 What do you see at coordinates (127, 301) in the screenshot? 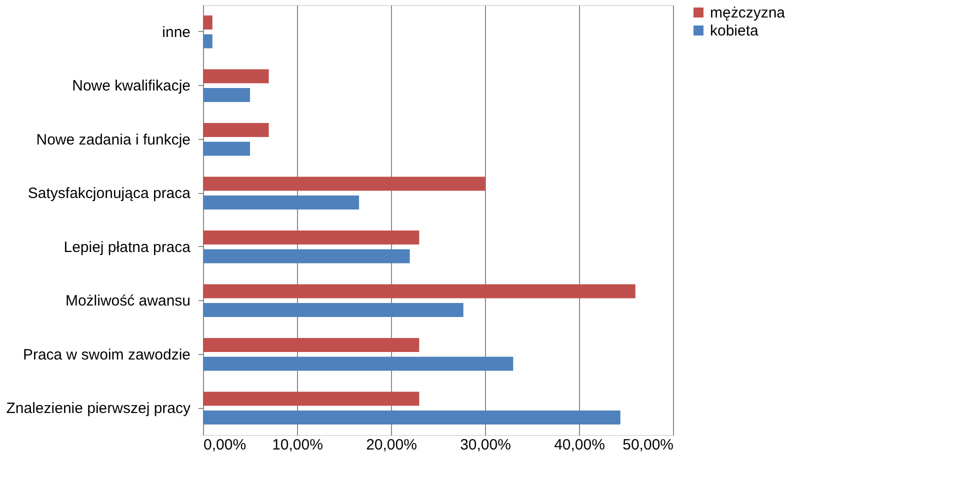
I see `y-tick-label: Możliwość awansu` at bounding box center [127, 301].